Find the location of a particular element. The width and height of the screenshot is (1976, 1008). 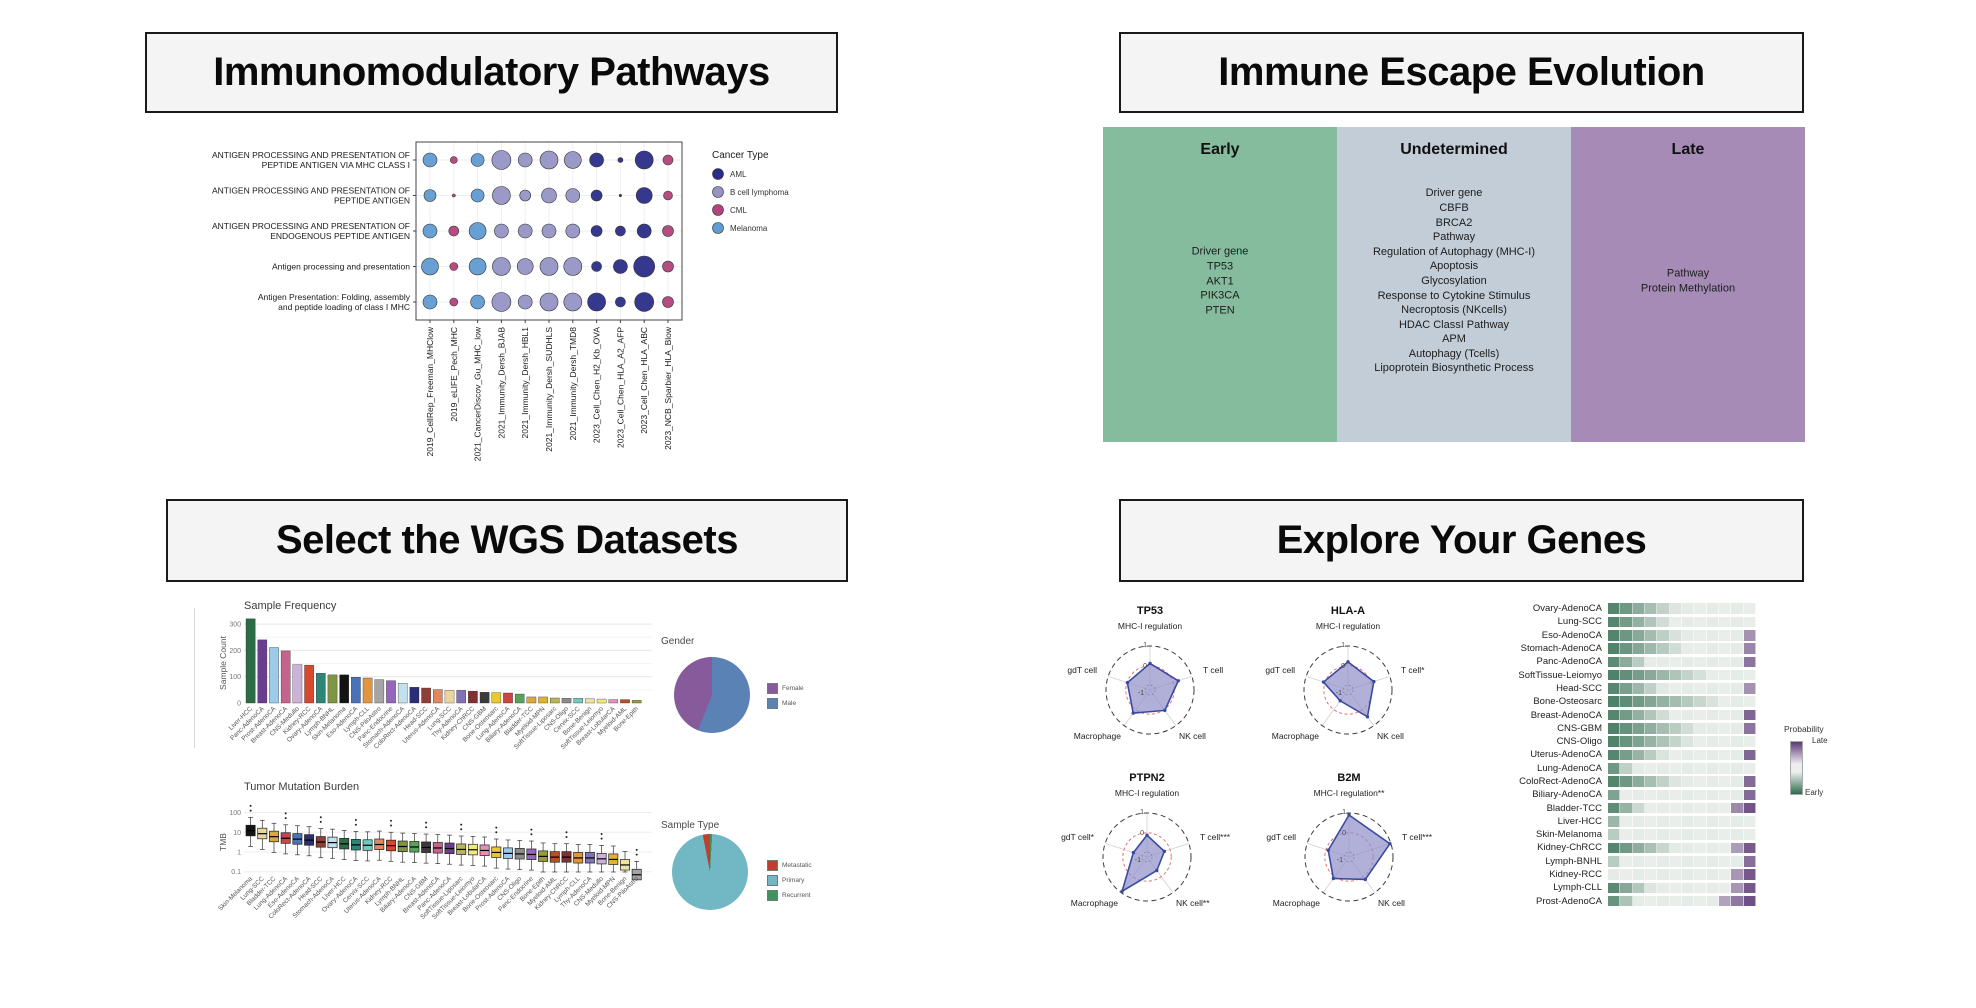

heatmap-row: CNS-GBM is located at coordinates (1630, 728).